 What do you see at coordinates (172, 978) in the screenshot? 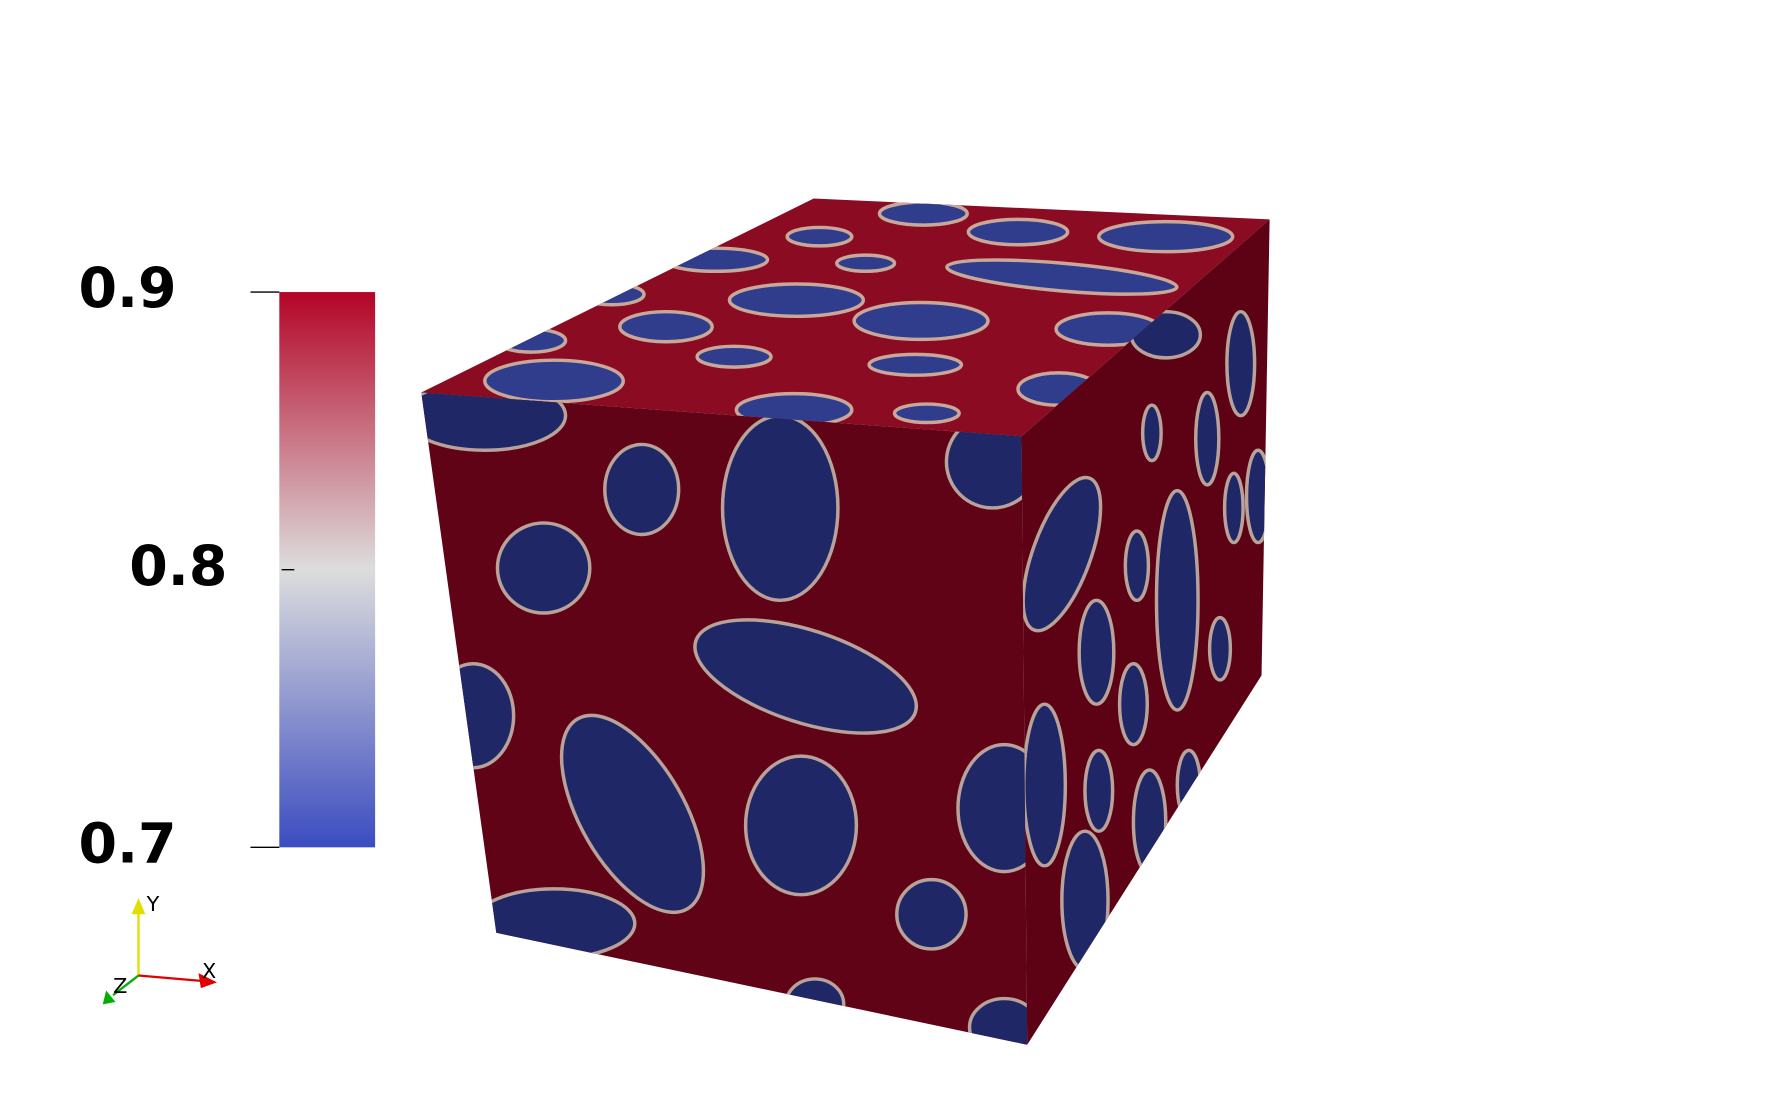
I see `x-axis` at bounding box center [172, 978].